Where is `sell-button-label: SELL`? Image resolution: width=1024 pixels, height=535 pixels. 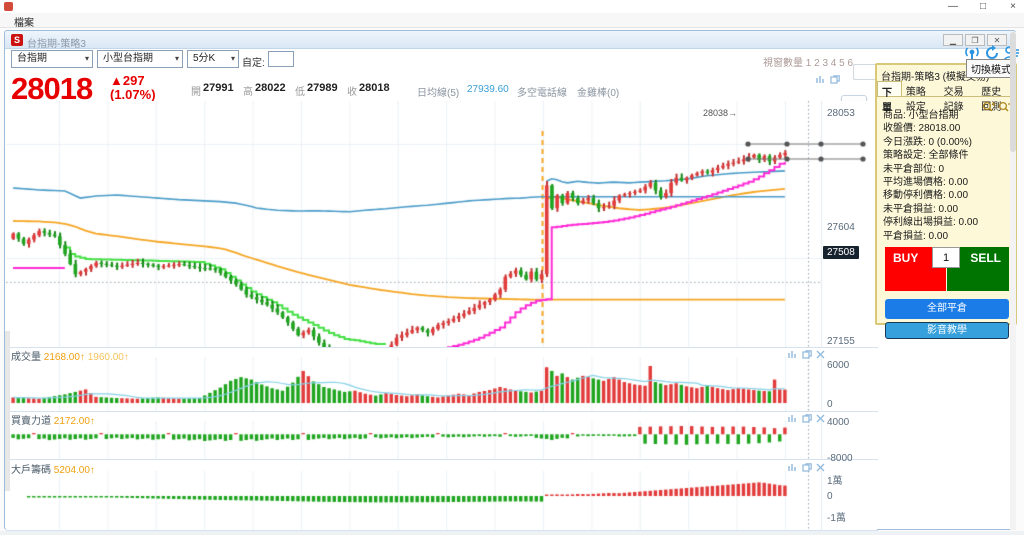
sell-button-label: SELL is located at coordinates (985, 258).